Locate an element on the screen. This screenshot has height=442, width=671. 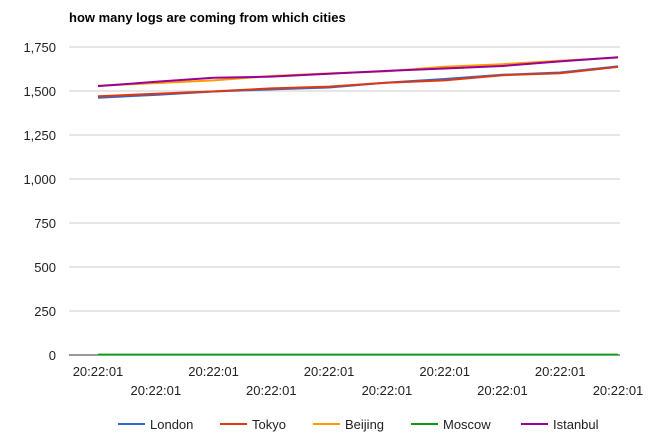
series-line-tokyo is located at coordinates (358, 81).